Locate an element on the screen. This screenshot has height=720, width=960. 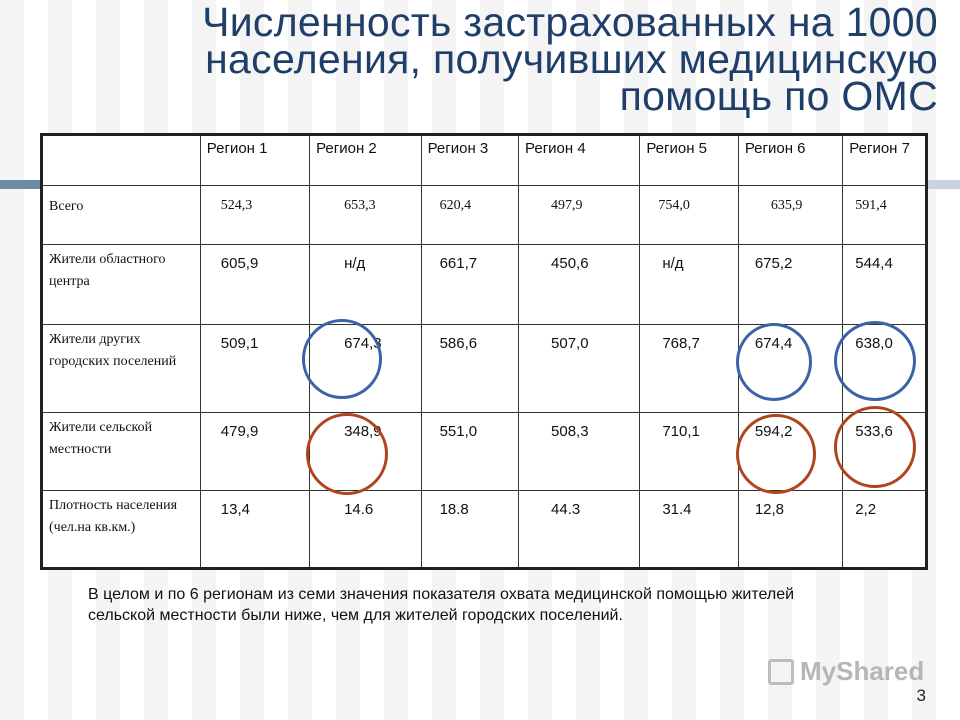
page-number: 3 is located at coordinates (921, 695).